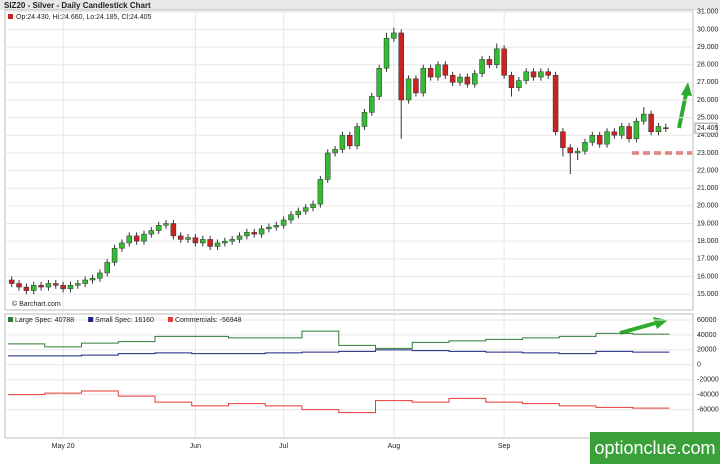 Image resolution: width=720 pixels, height=469 pixels. I want to click on y-tick-label: 27.000, so click(708, 82).